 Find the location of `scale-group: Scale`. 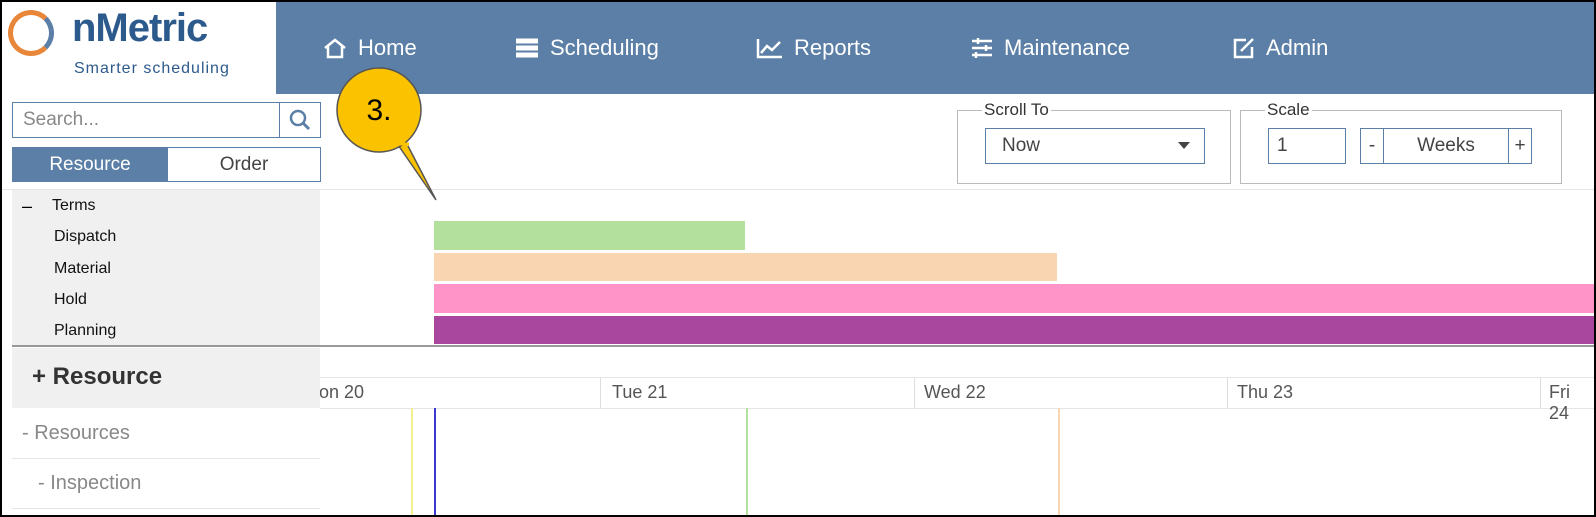

scale-group: Scale is located at coordinates (1401, 142).